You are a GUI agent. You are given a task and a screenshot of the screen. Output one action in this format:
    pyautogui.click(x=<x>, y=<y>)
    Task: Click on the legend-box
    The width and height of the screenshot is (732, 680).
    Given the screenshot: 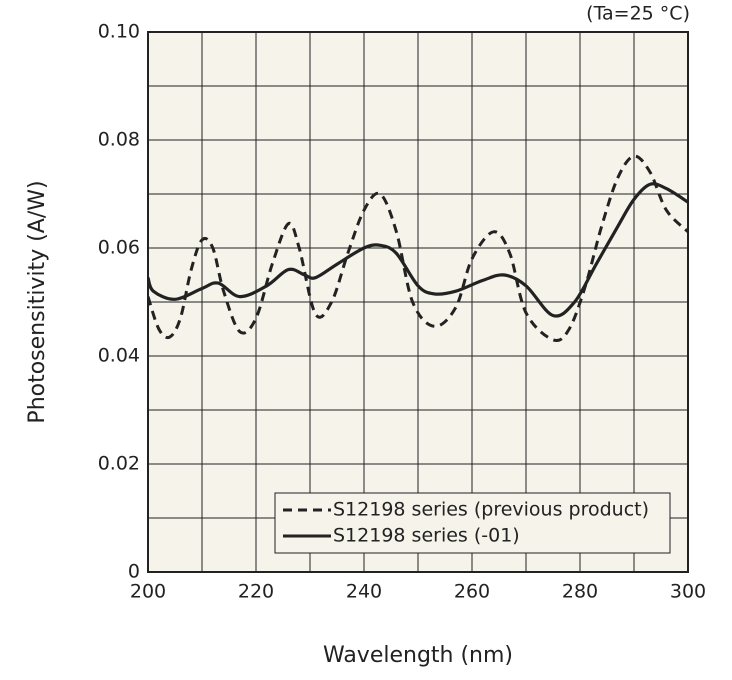 What is the action you would take?
    pyautogui.click(x=472, y=523)
    